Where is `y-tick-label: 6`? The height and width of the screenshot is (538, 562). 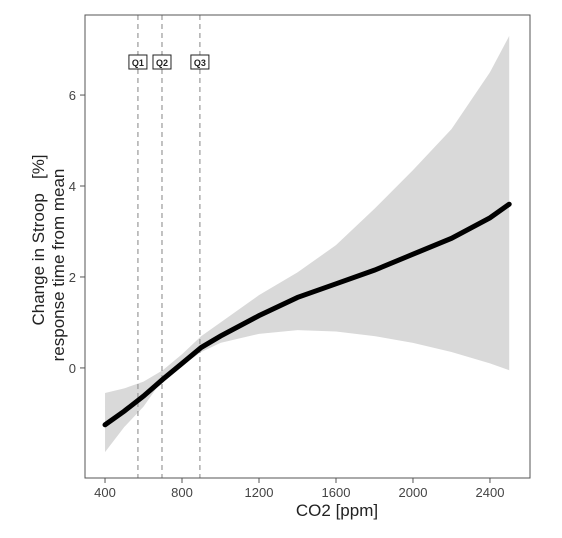 y-tick-label: 6 is located at coordinates (72, 95).